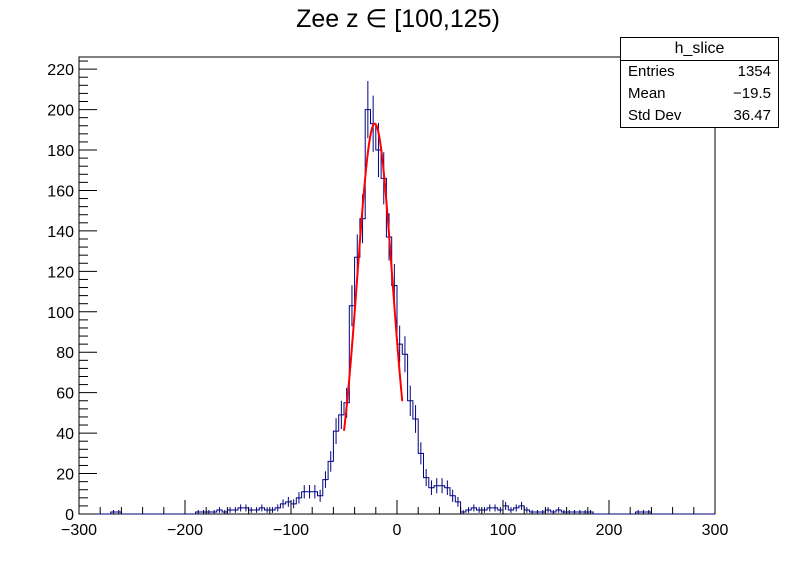 The height and width of the screenshot is (572, 796). What do you see at coordinates (60, 111) in the screenshot?
I see `y-tick-label: 200` at bounding box center [60, 111].